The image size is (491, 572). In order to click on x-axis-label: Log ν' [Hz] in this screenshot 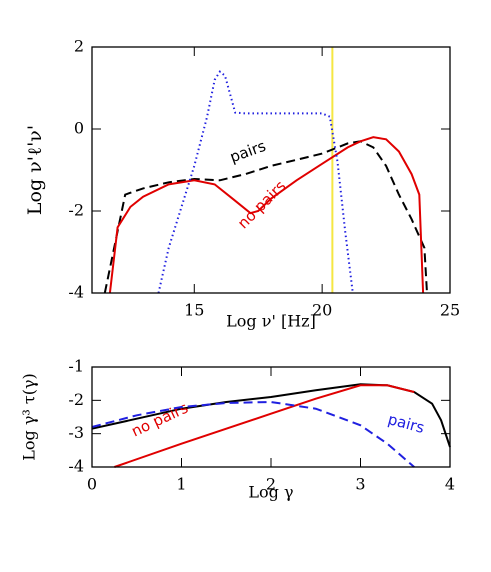, I will do `click(271, 321)`.